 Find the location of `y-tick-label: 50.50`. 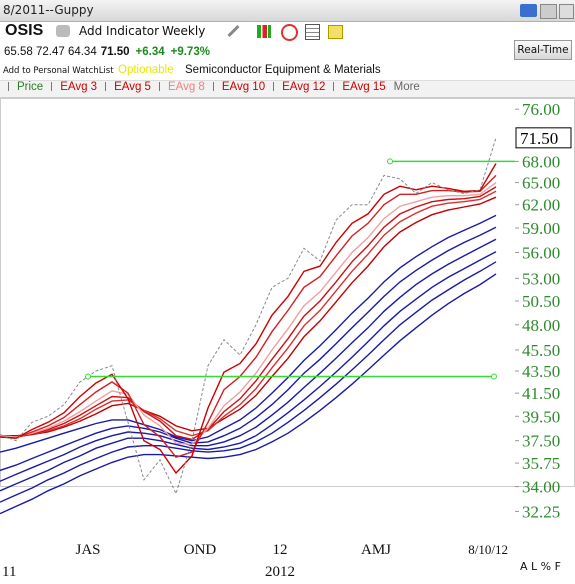

y-tick-label: 50.50 is located at coordinates (541, 301).